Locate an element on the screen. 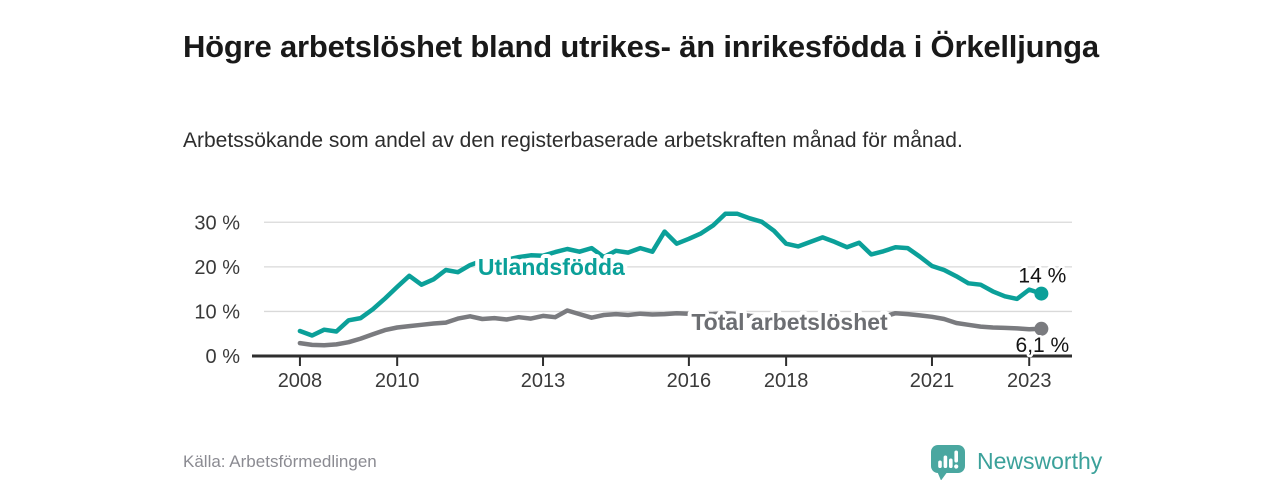 This screenshot has height=480, width=1280. source-note: Källa: Arbetsförmedlingen is located at coordinates (280, 461).